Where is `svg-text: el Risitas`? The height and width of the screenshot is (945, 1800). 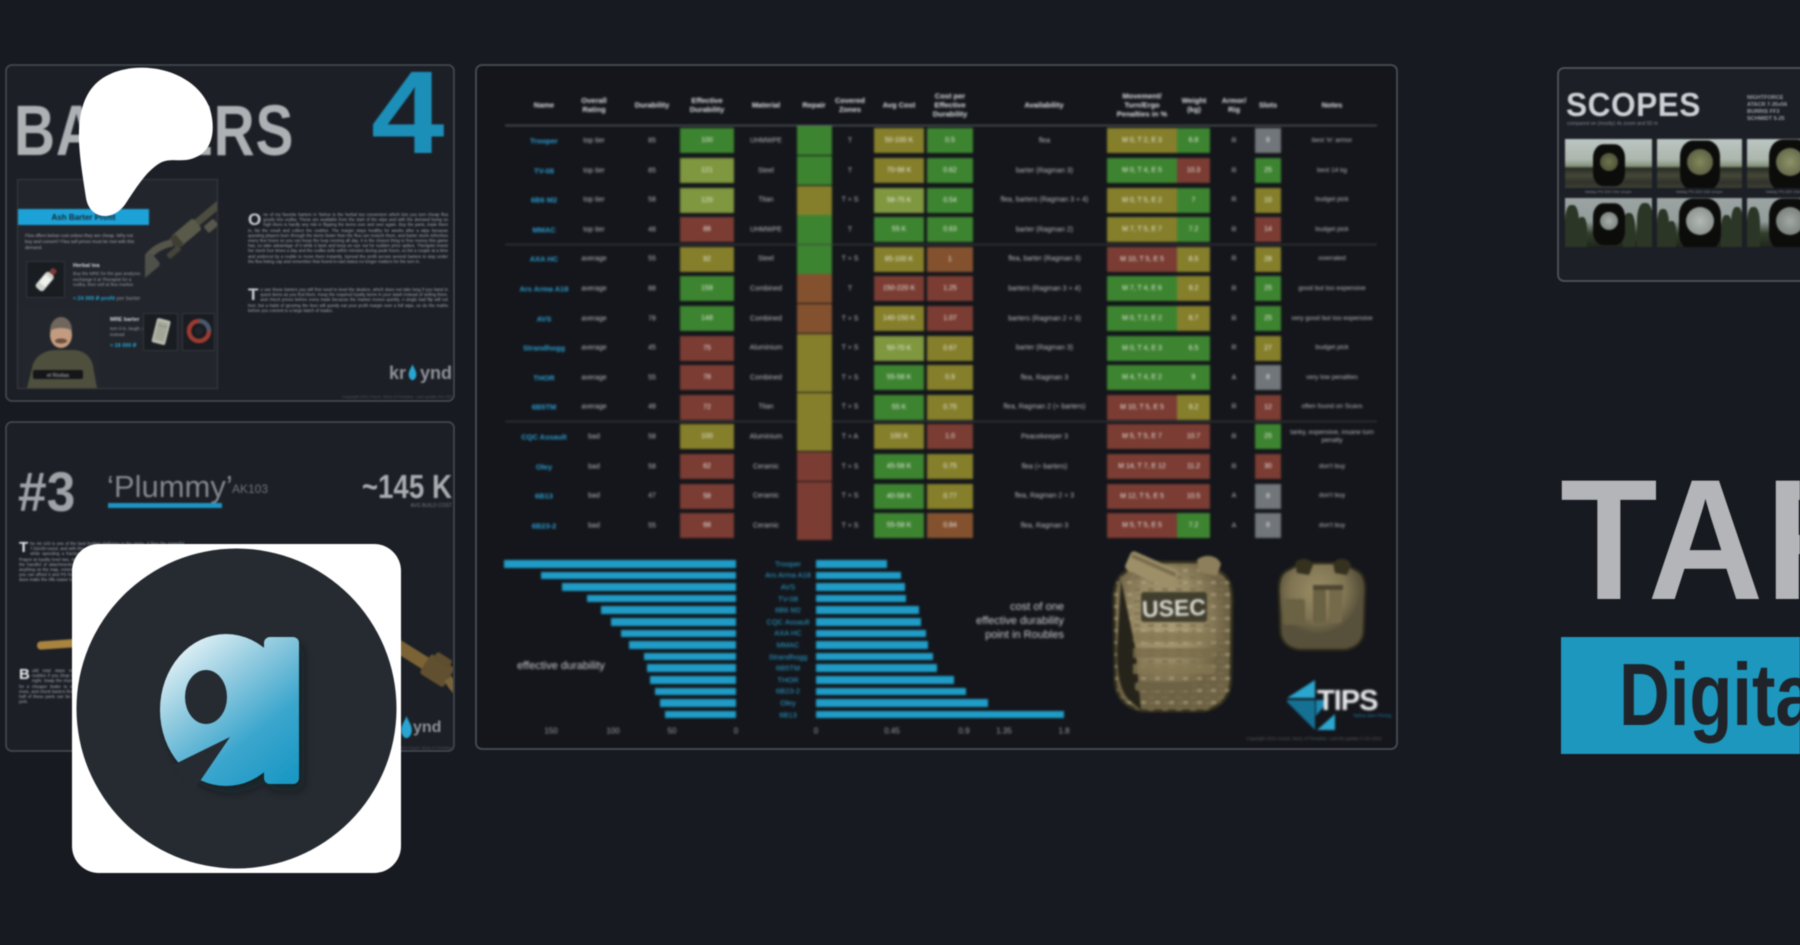
svg-text: el Risitas is located at coordinates (58, 376).